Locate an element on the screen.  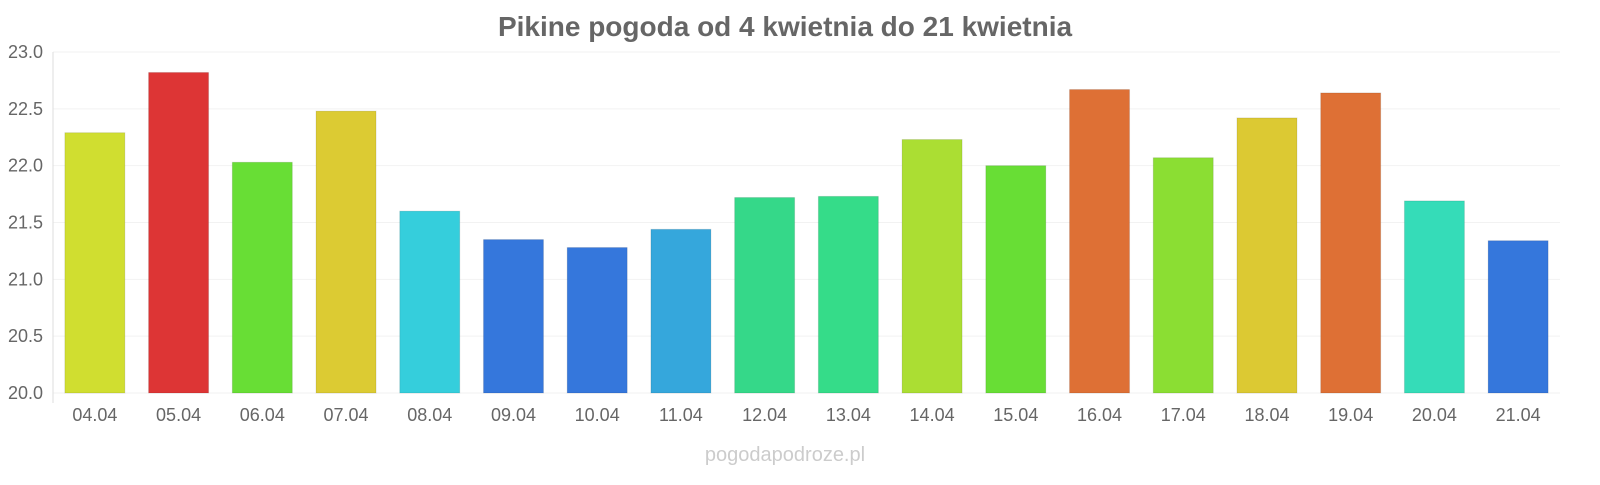
bar-14.04 is located at coordinates (932, 266).